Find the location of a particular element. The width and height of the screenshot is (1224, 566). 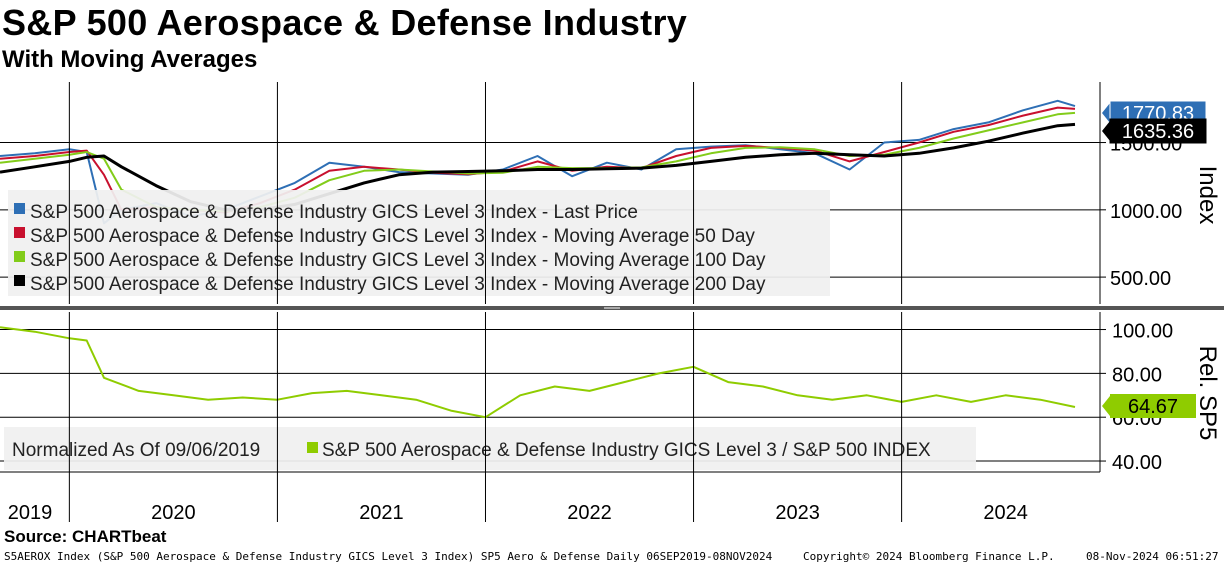

x-tick-label-year: 2020 is located at coordinates (173, 513).